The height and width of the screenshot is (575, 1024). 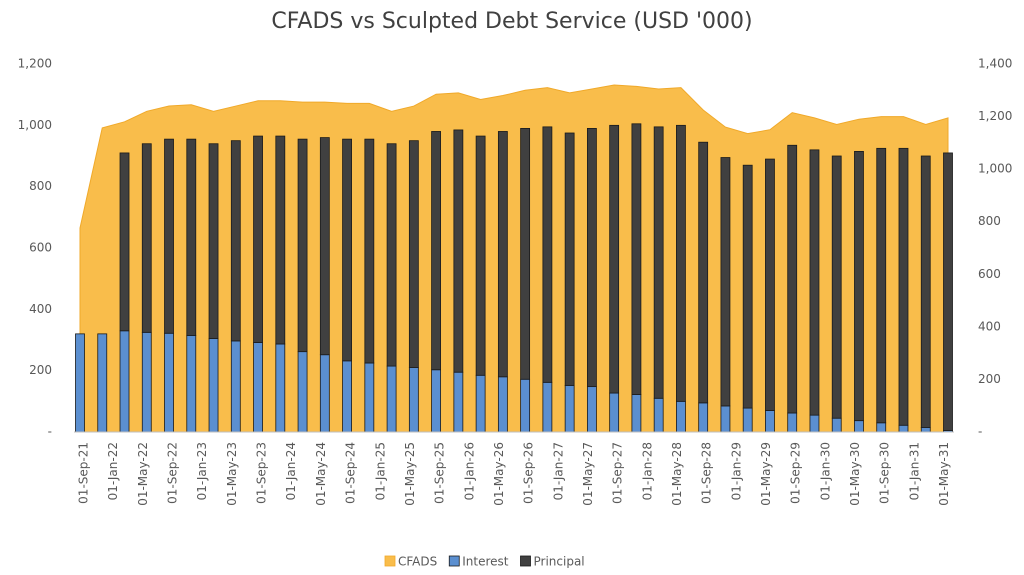 What do you see at coordinates (989, 221) in the screenshot?
I see `y2-tick-label: 800` at bounding box center [989, 221].